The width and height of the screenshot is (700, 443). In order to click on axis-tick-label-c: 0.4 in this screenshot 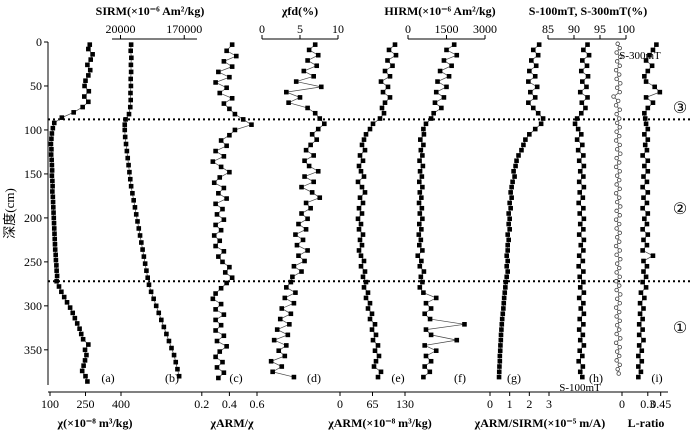, I will do `click(229, 404)`.